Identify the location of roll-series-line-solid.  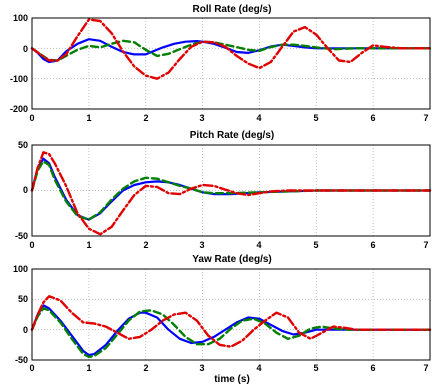
(231, 51).